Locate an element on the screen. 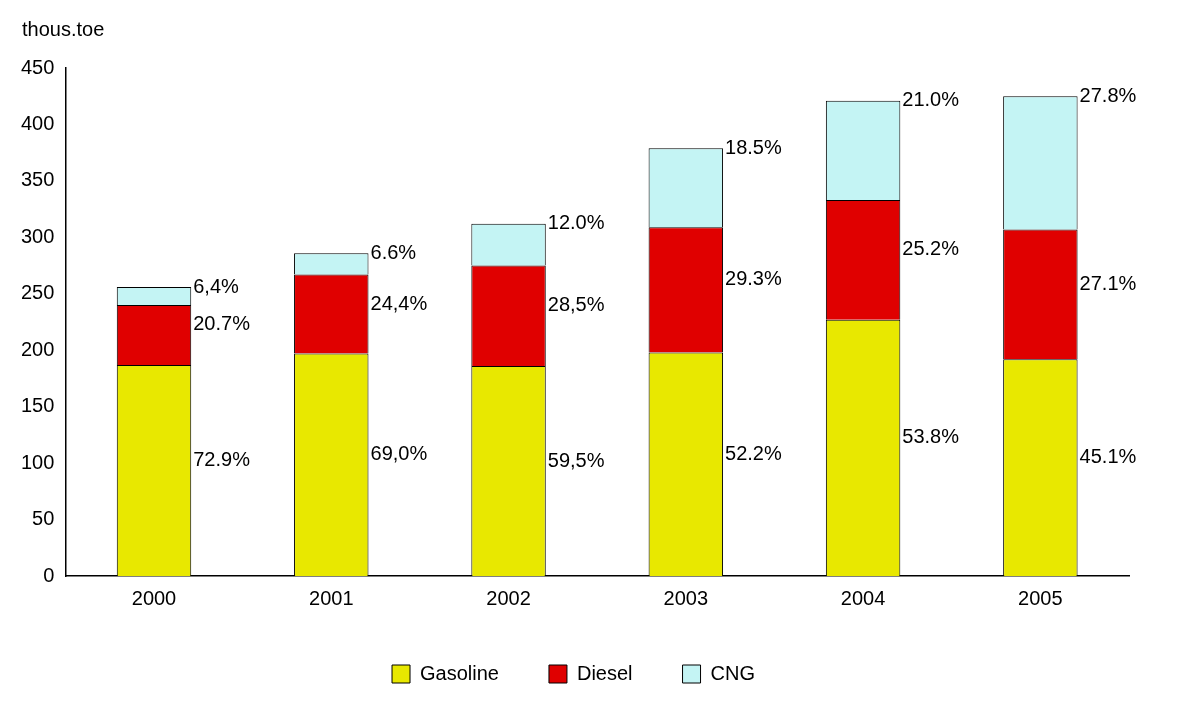 This screenshot has height=702, width=1197. annotation: 27.8% is located at coordinates (1108, 94).